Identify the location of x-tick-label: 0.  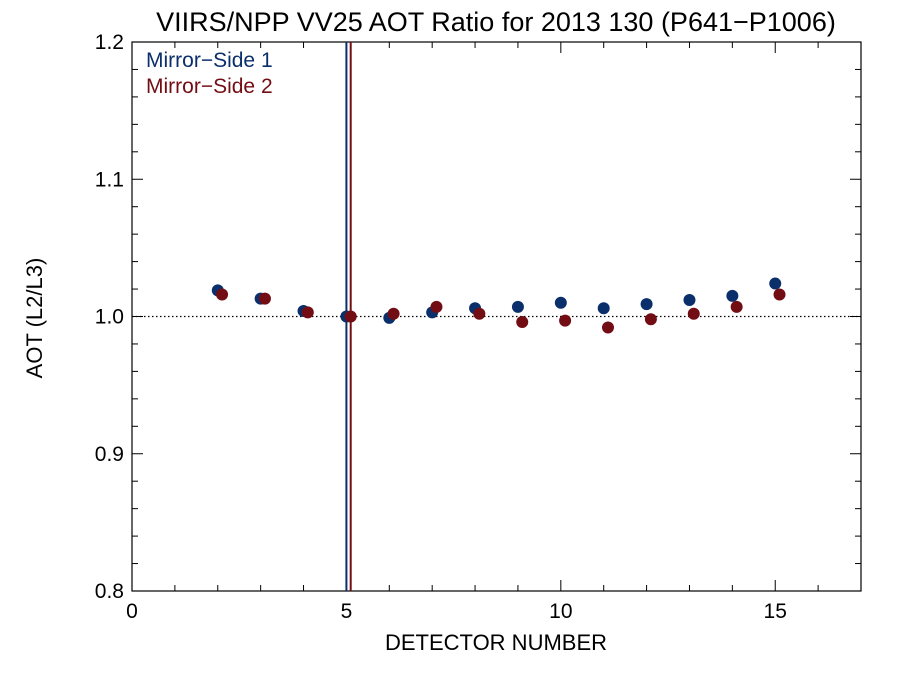
(132, 611).